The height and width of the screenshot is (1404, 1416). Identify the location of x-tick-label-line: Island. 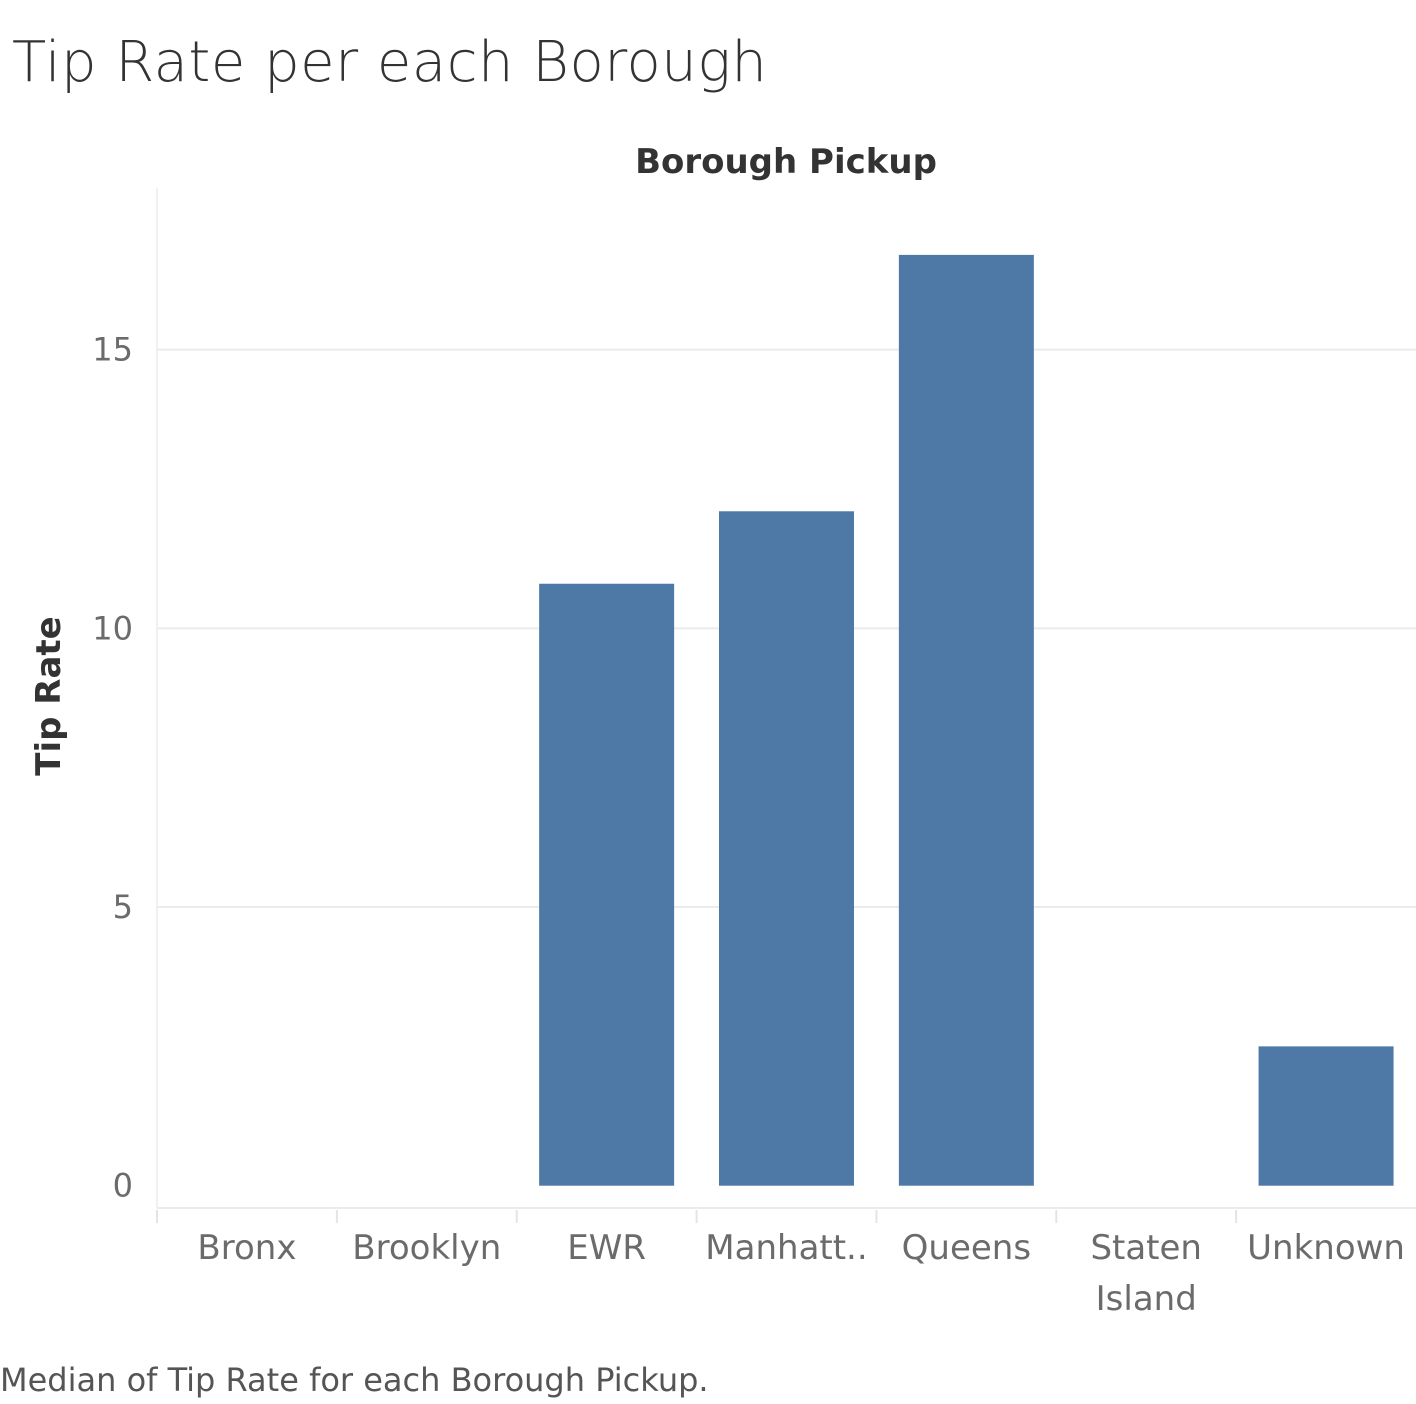
(1146, 1299).